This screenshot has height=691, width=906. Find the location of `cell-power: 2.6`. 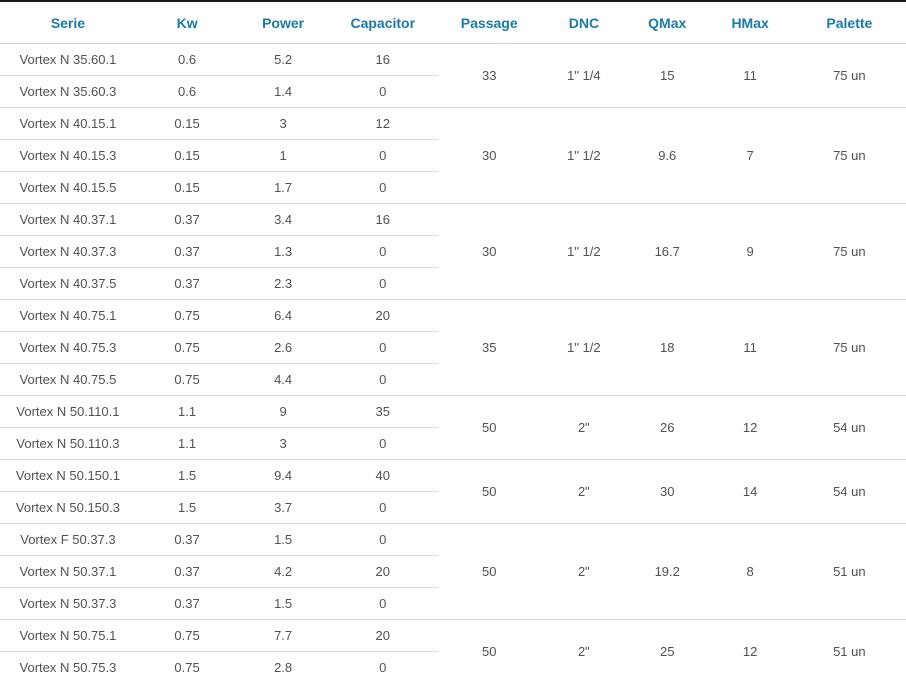

cell-power: 2.6 is located at coordinates (283, 347).